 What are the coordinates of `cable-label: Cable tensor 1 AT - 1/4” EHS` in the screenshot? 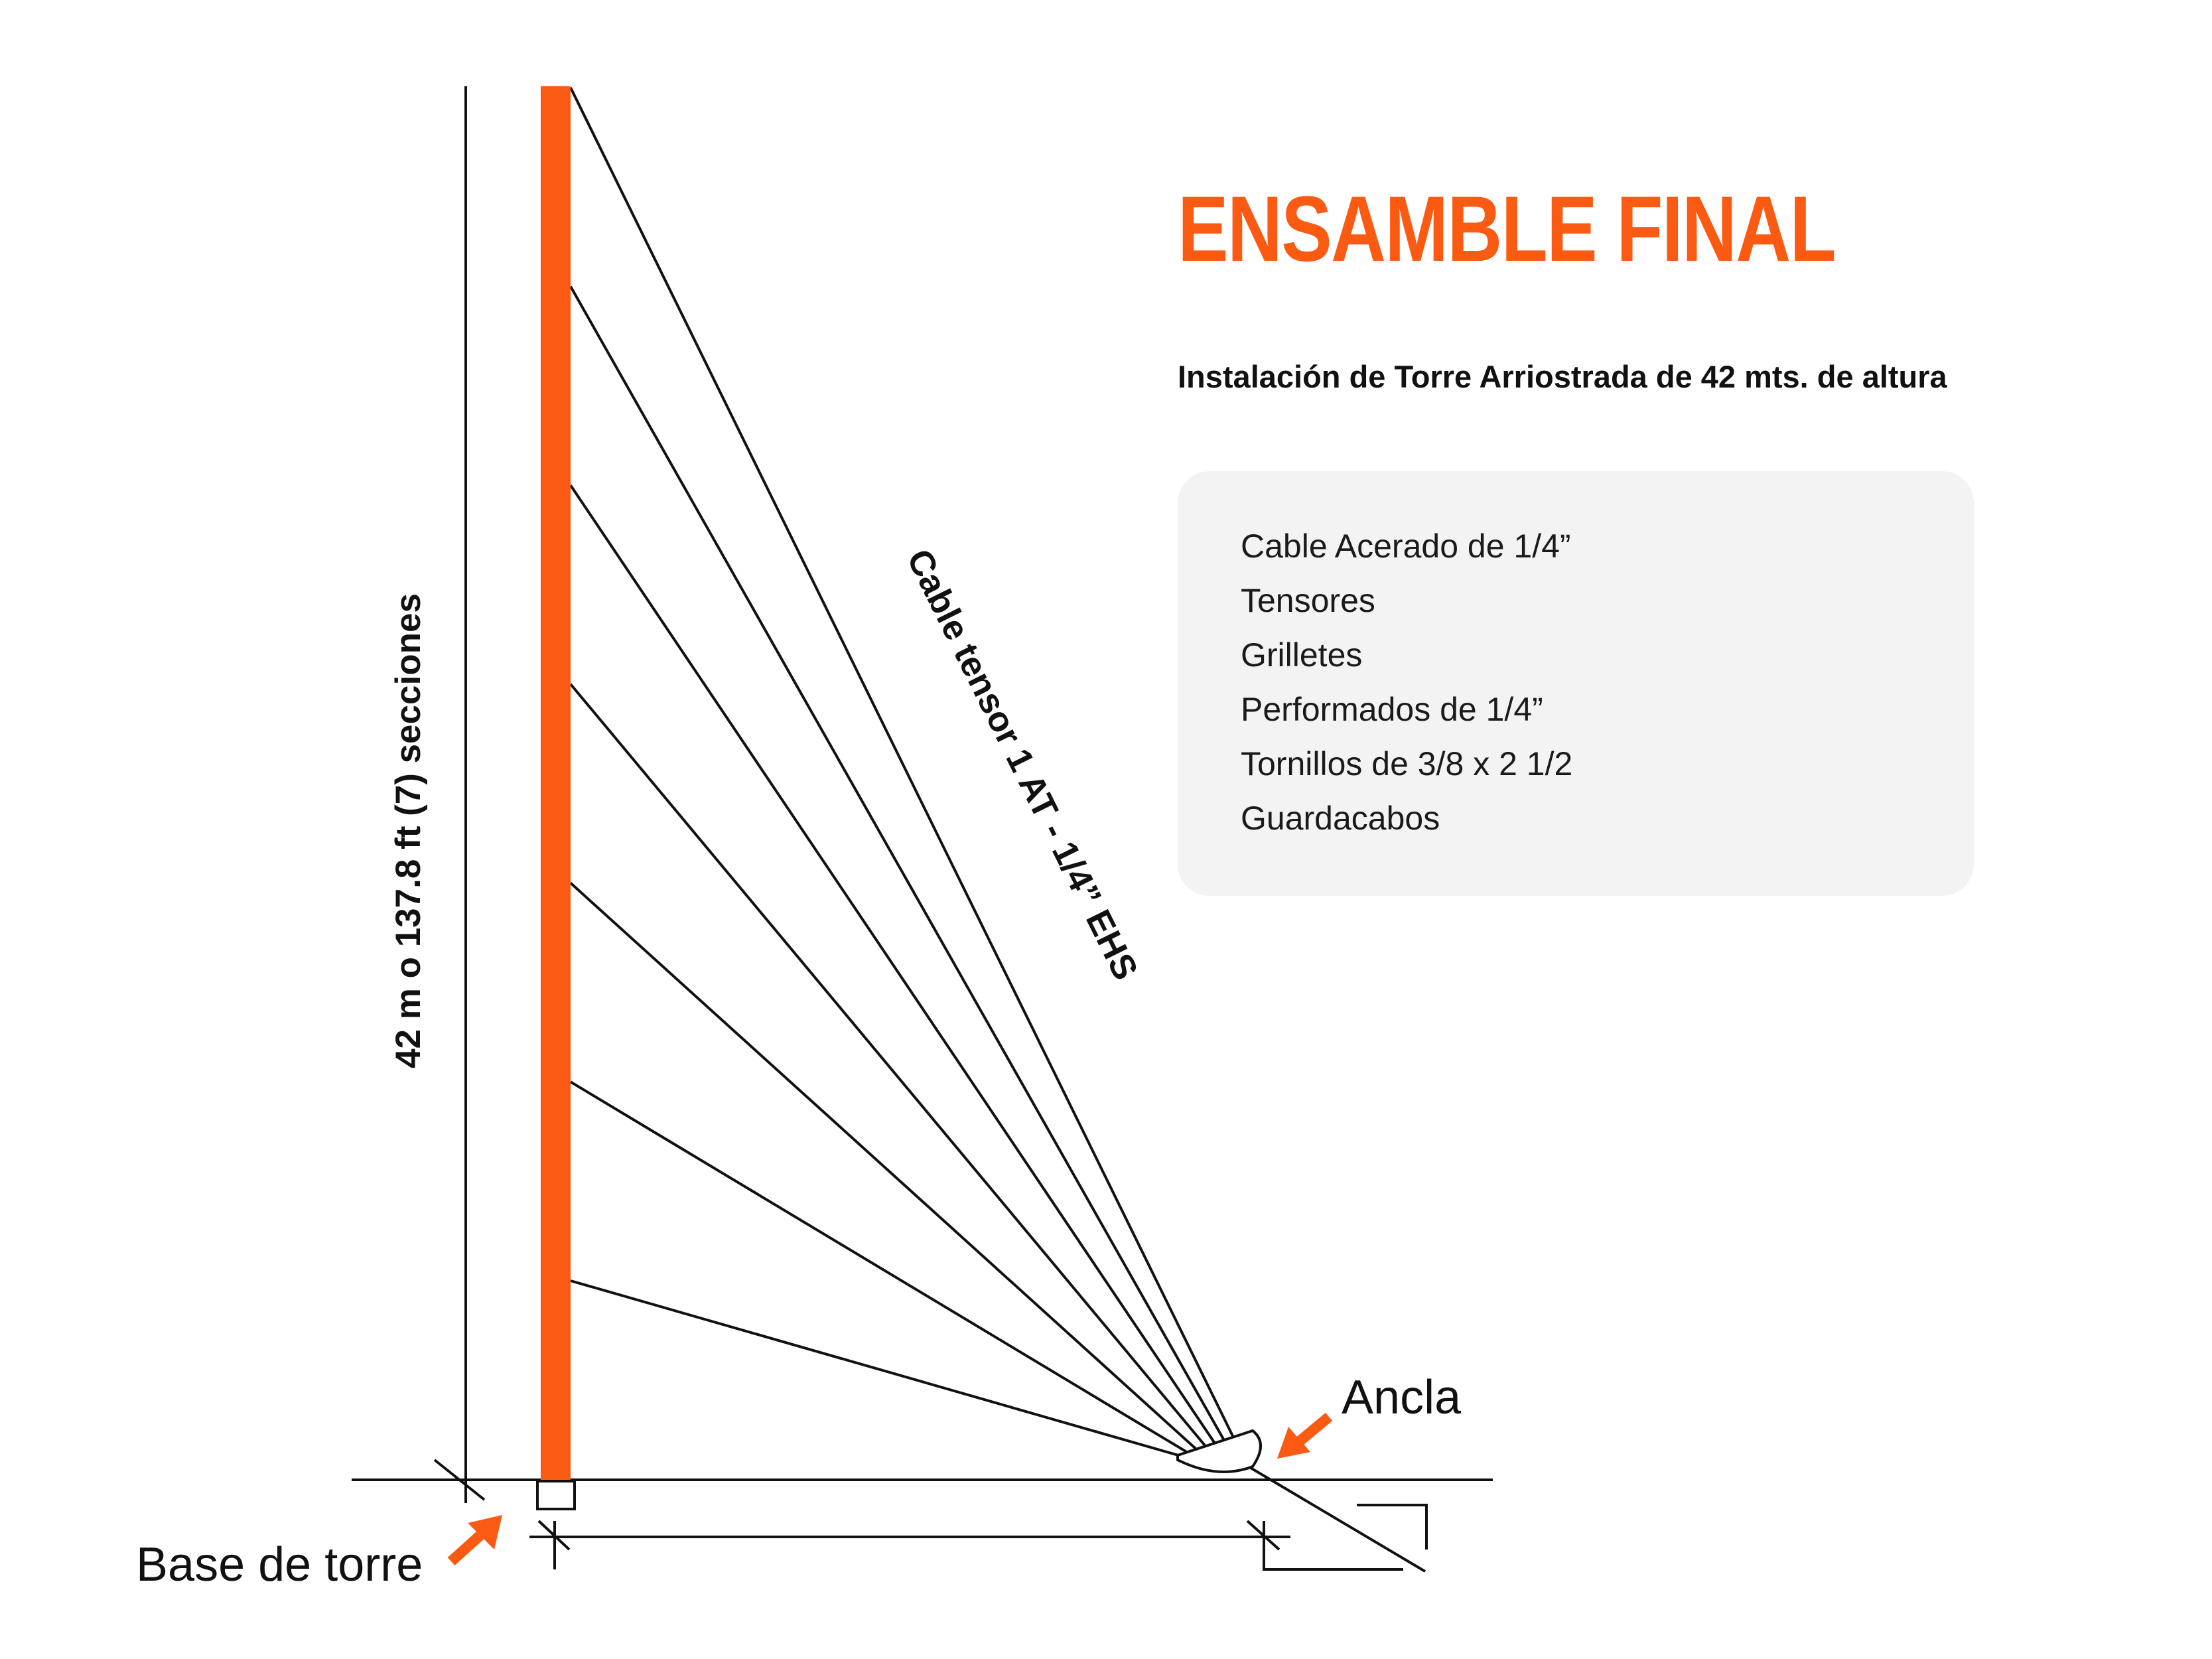 It's located at (1022, 764).